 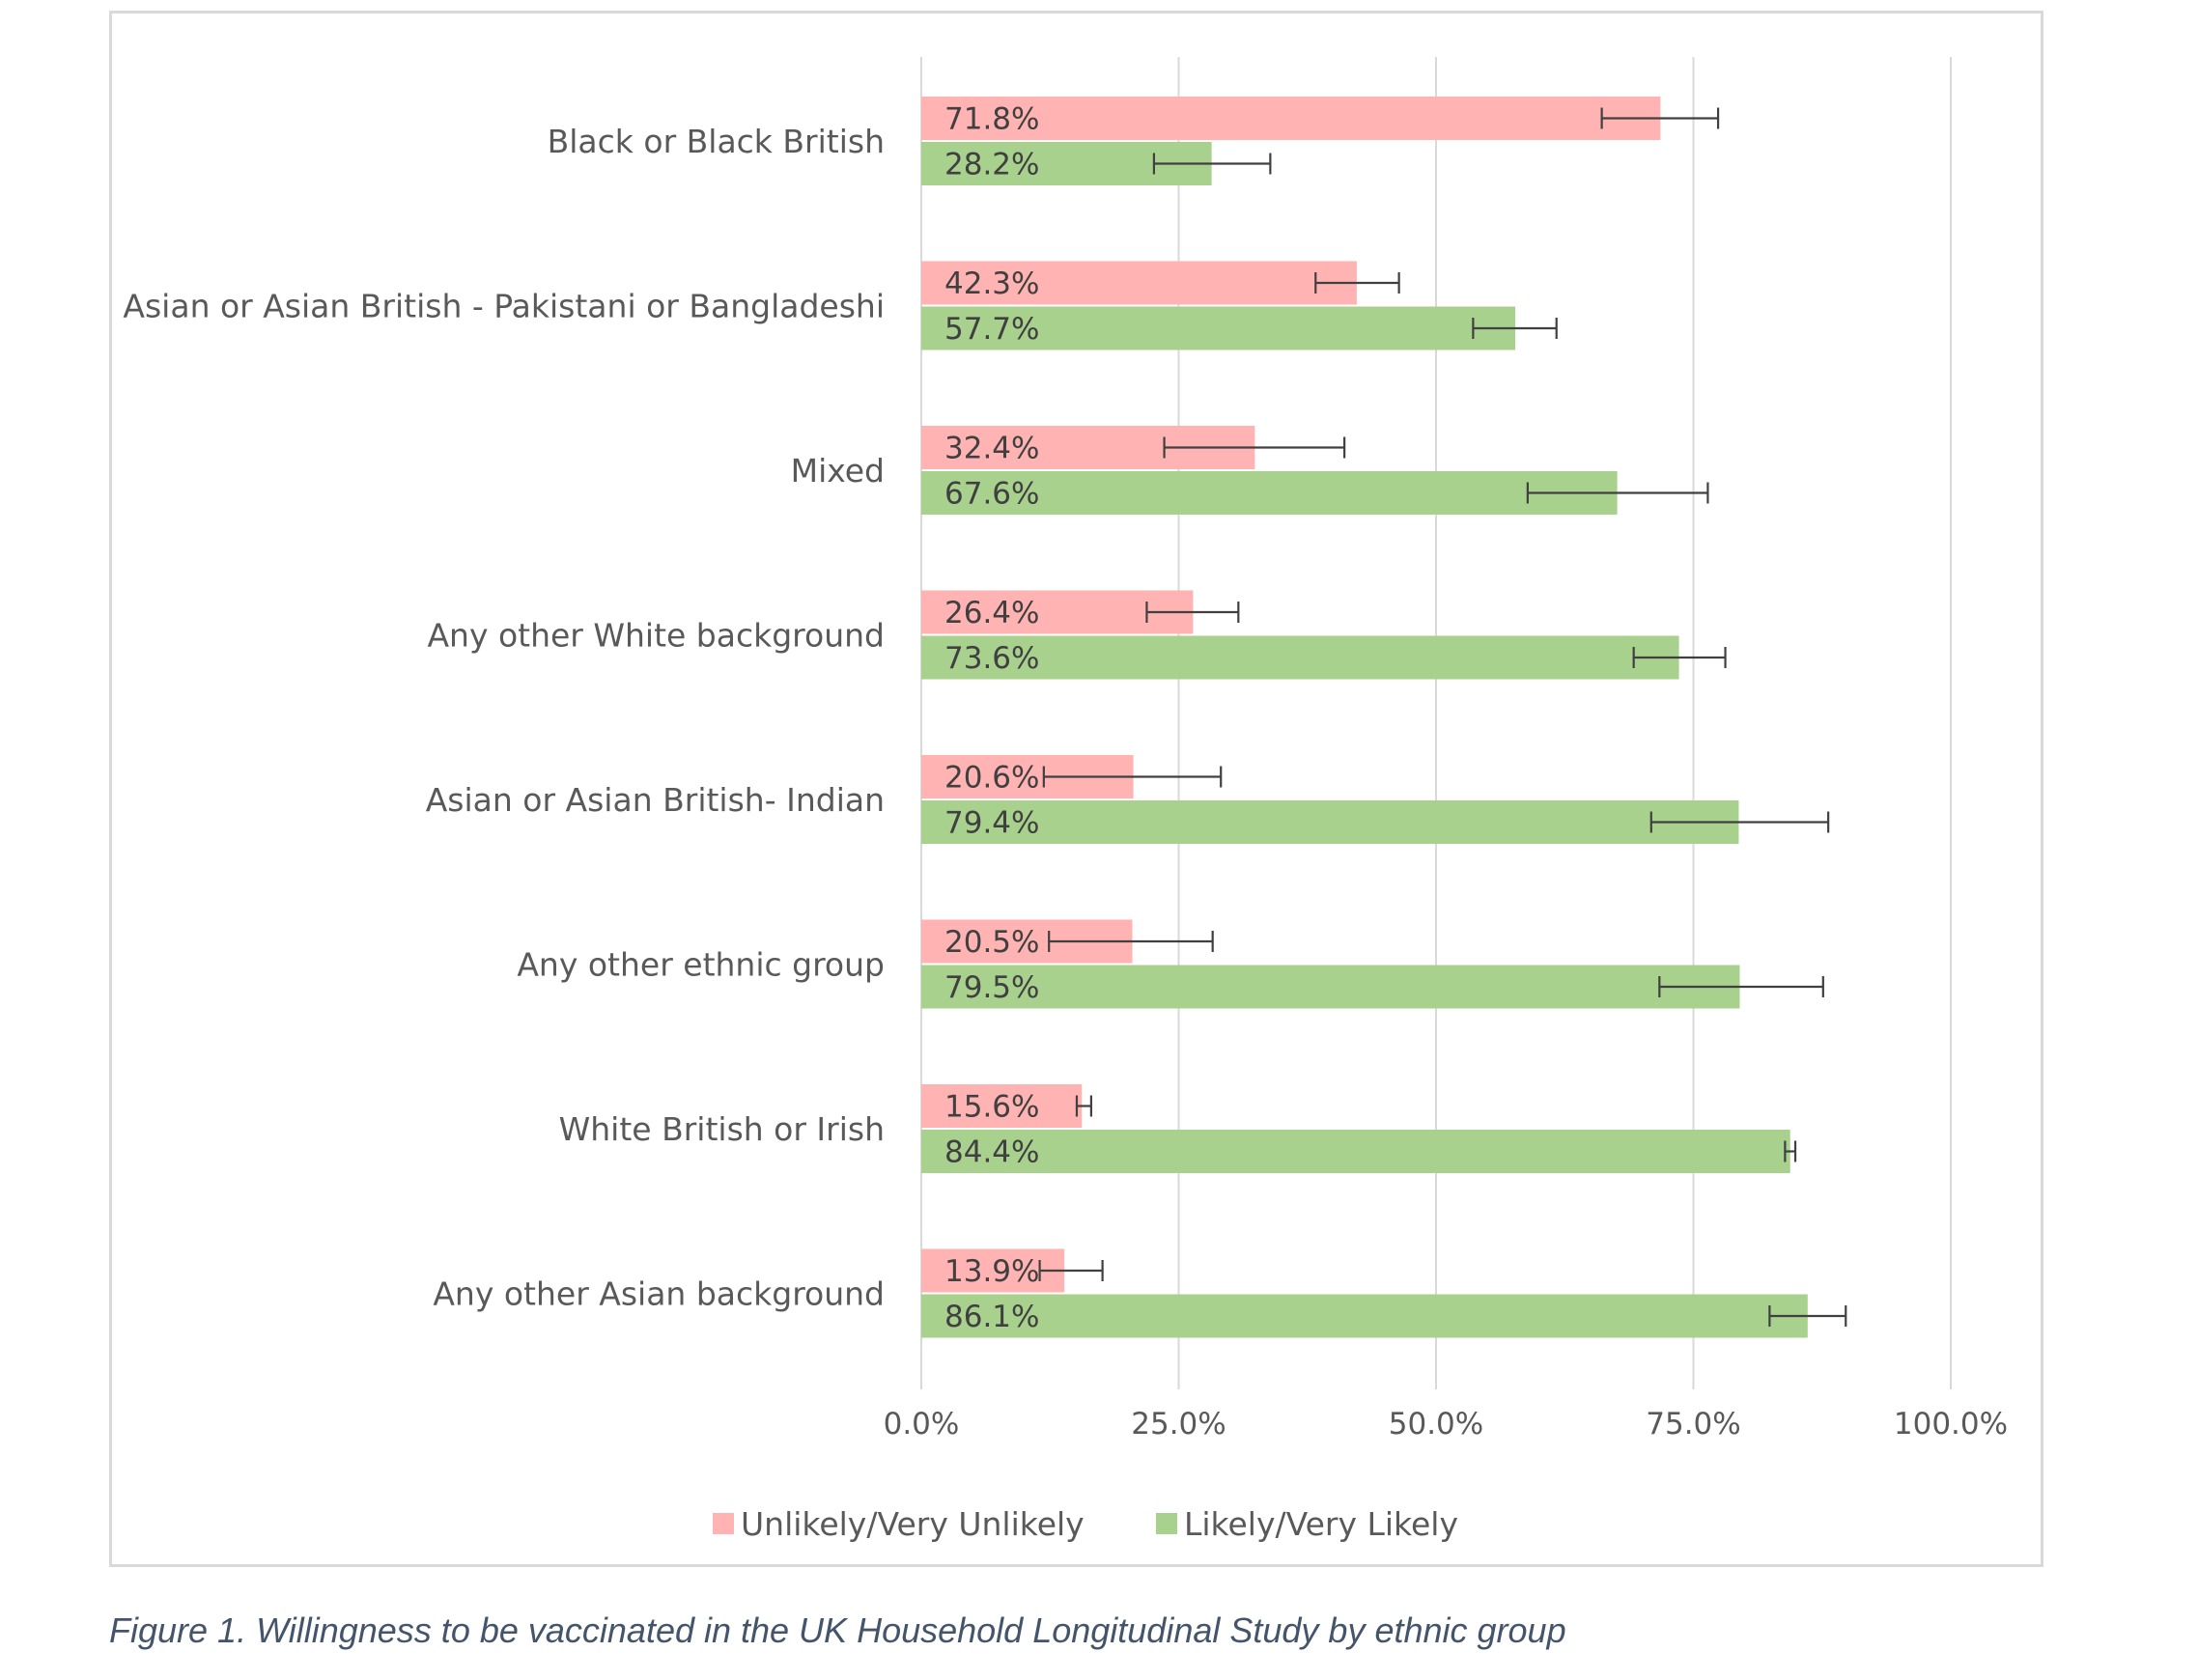 What do you see at coordinates (1166, 1524) in the screenshot?
I see `legend-swatch-likely-very-likely` at bounding box center [1166, 1524].